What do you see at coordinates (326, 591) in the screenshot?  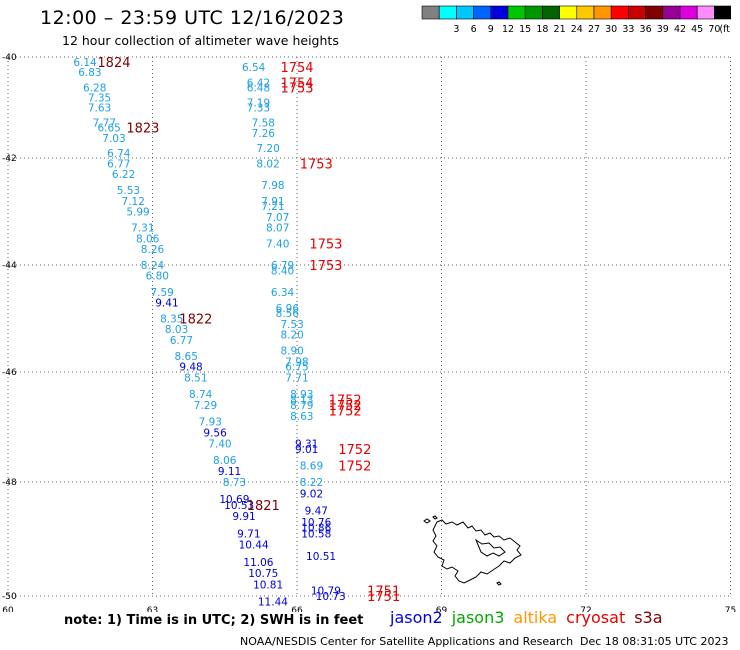 I see `swh-value: 10.79` at bounding box center [326, 591].